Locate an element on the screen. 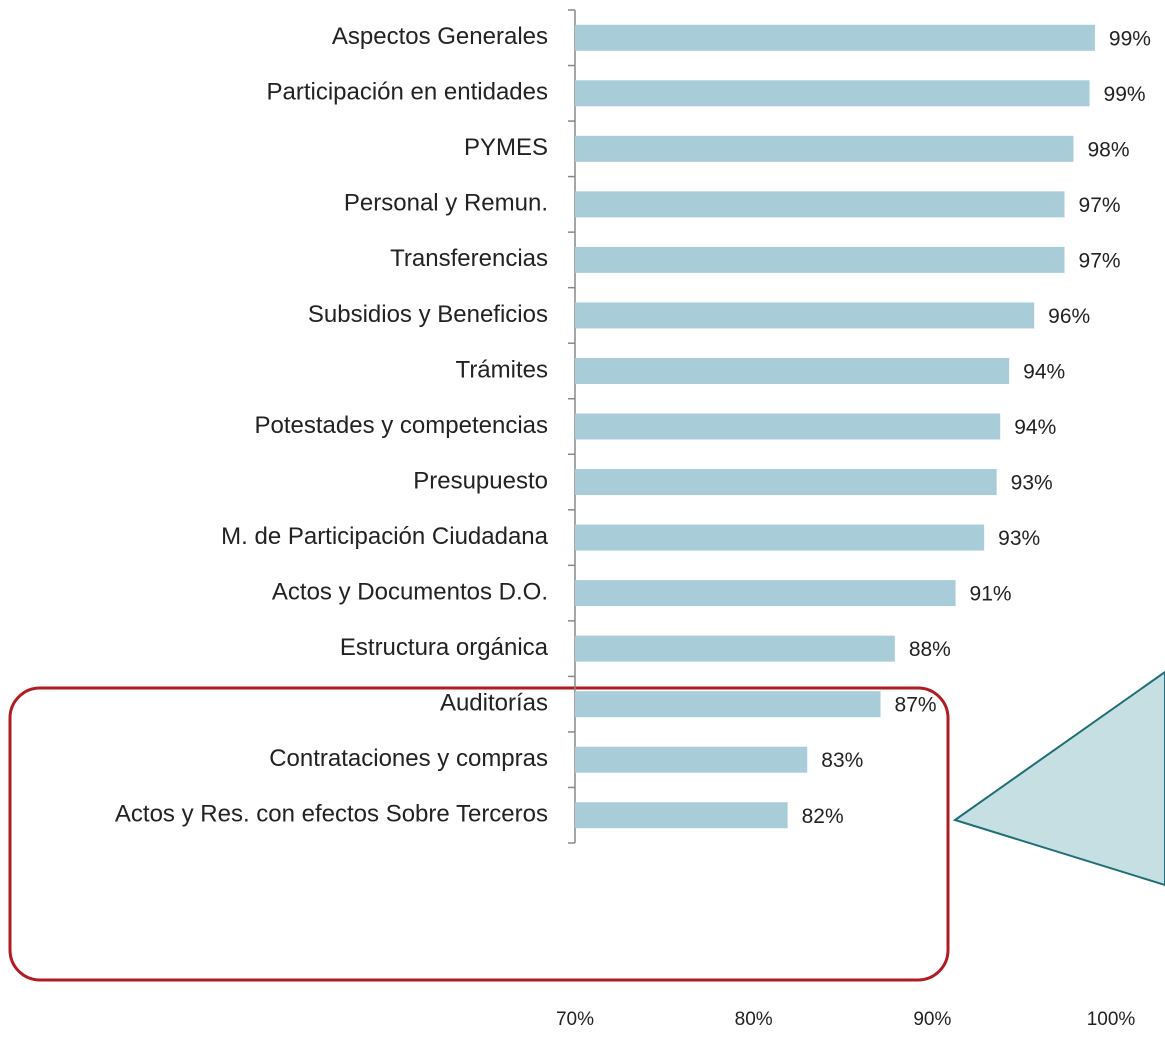 The image size is (1165, 1055). category-label: Contrataciones y compras is located at coordinates (408, 758).